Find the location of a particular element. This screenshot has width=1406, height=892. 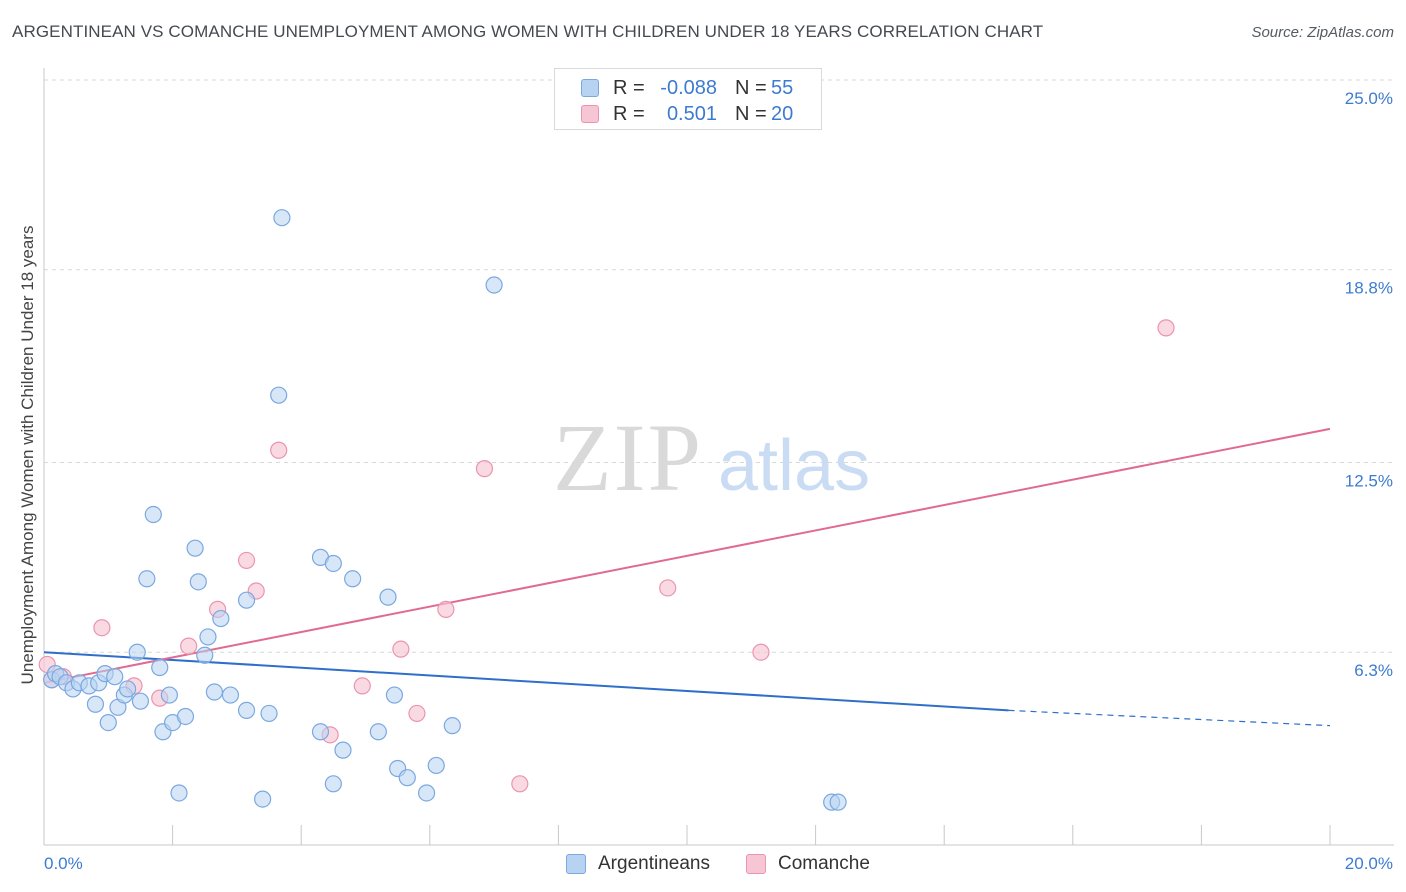

stats-row-comanche: R = 0.501 N = 20 is located at coordinates (688, 114).